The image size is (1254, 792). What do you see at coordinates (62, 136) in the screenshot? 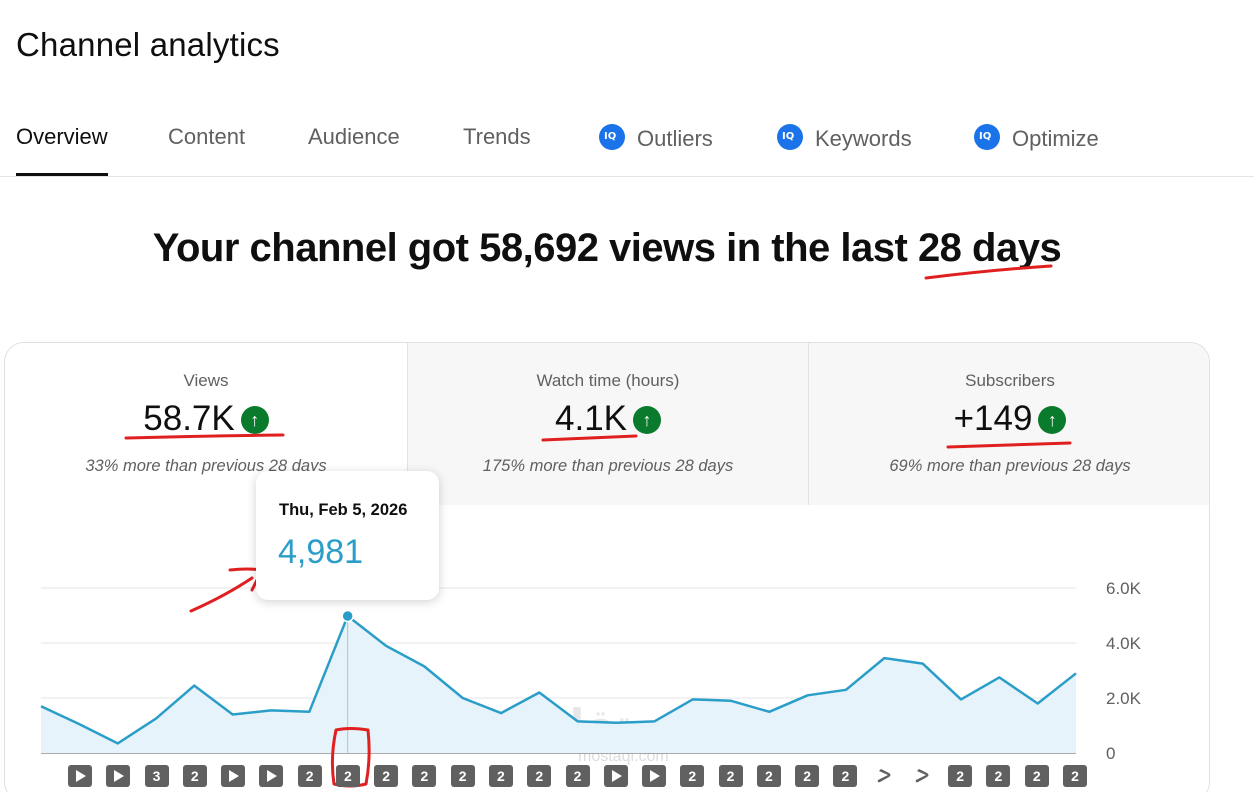
I see `tab-label: Overview` at bounding box center [62, 136].